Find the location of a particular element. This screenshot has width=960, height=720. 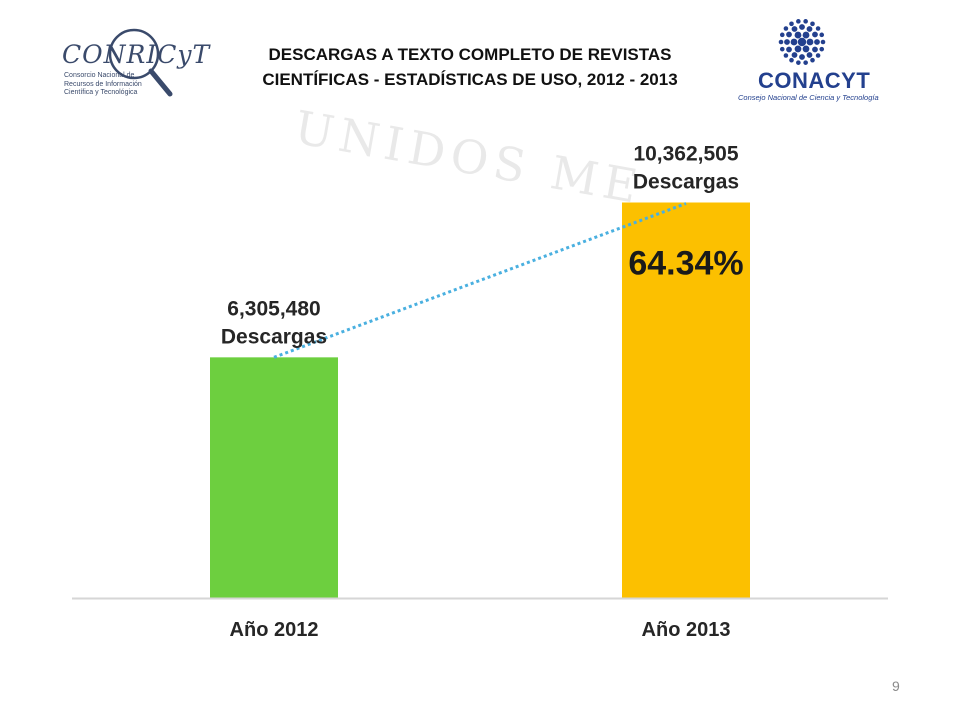

conacyt-emblem-icon is located at coordinates (802, 42).